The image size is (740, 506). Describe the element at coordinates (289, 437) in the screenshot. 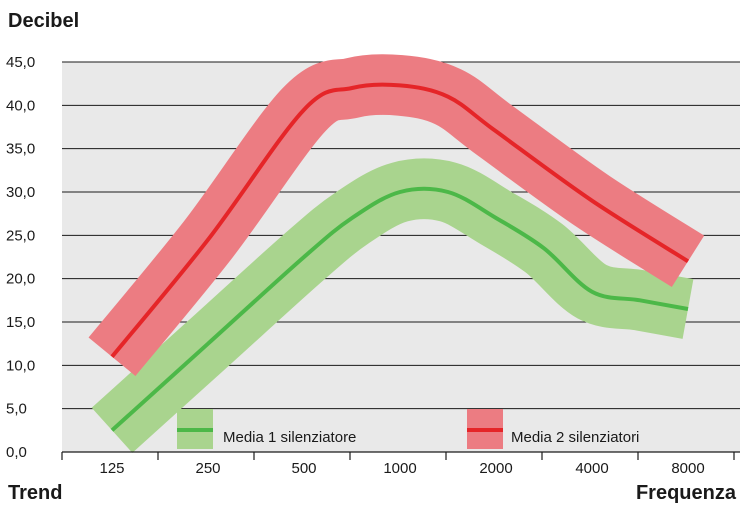

I see `legend-label-series-1: Media 1 silenziatore` at that location.